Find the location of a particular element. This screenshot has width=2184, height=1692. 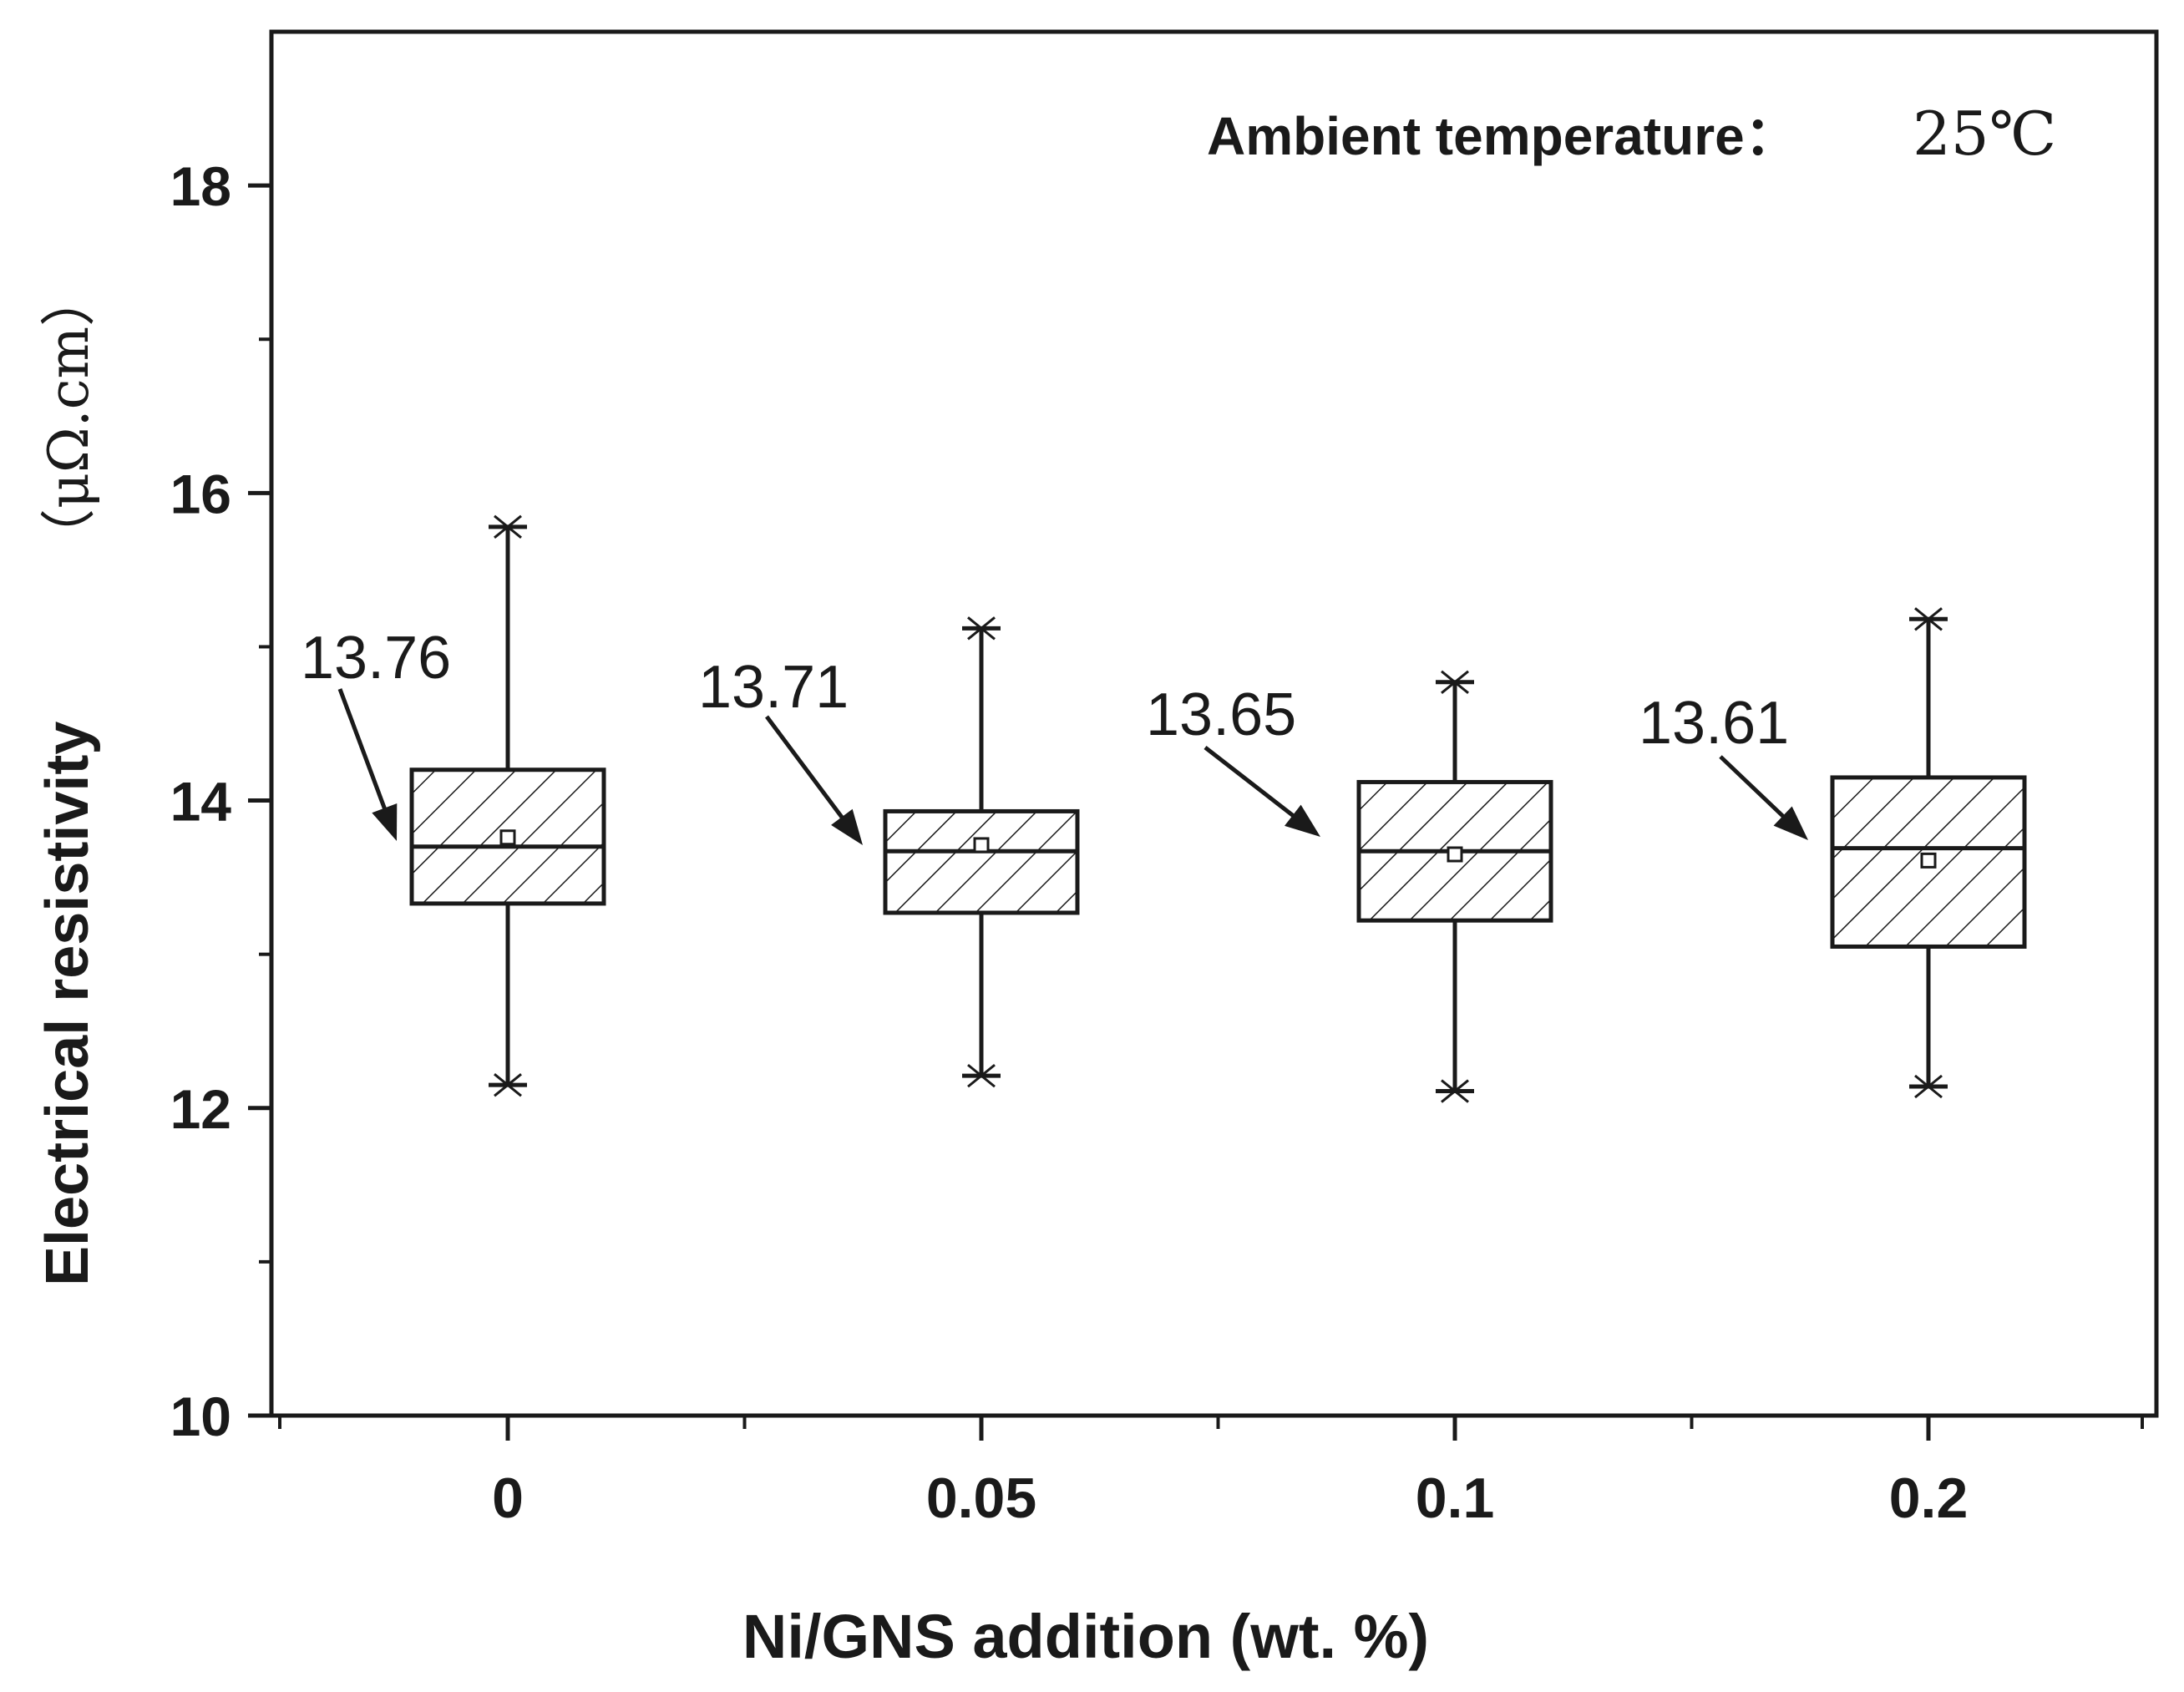

x-axis-title: Ni/GNS addition (wt. %) is located at coordinates (1085, 1636).